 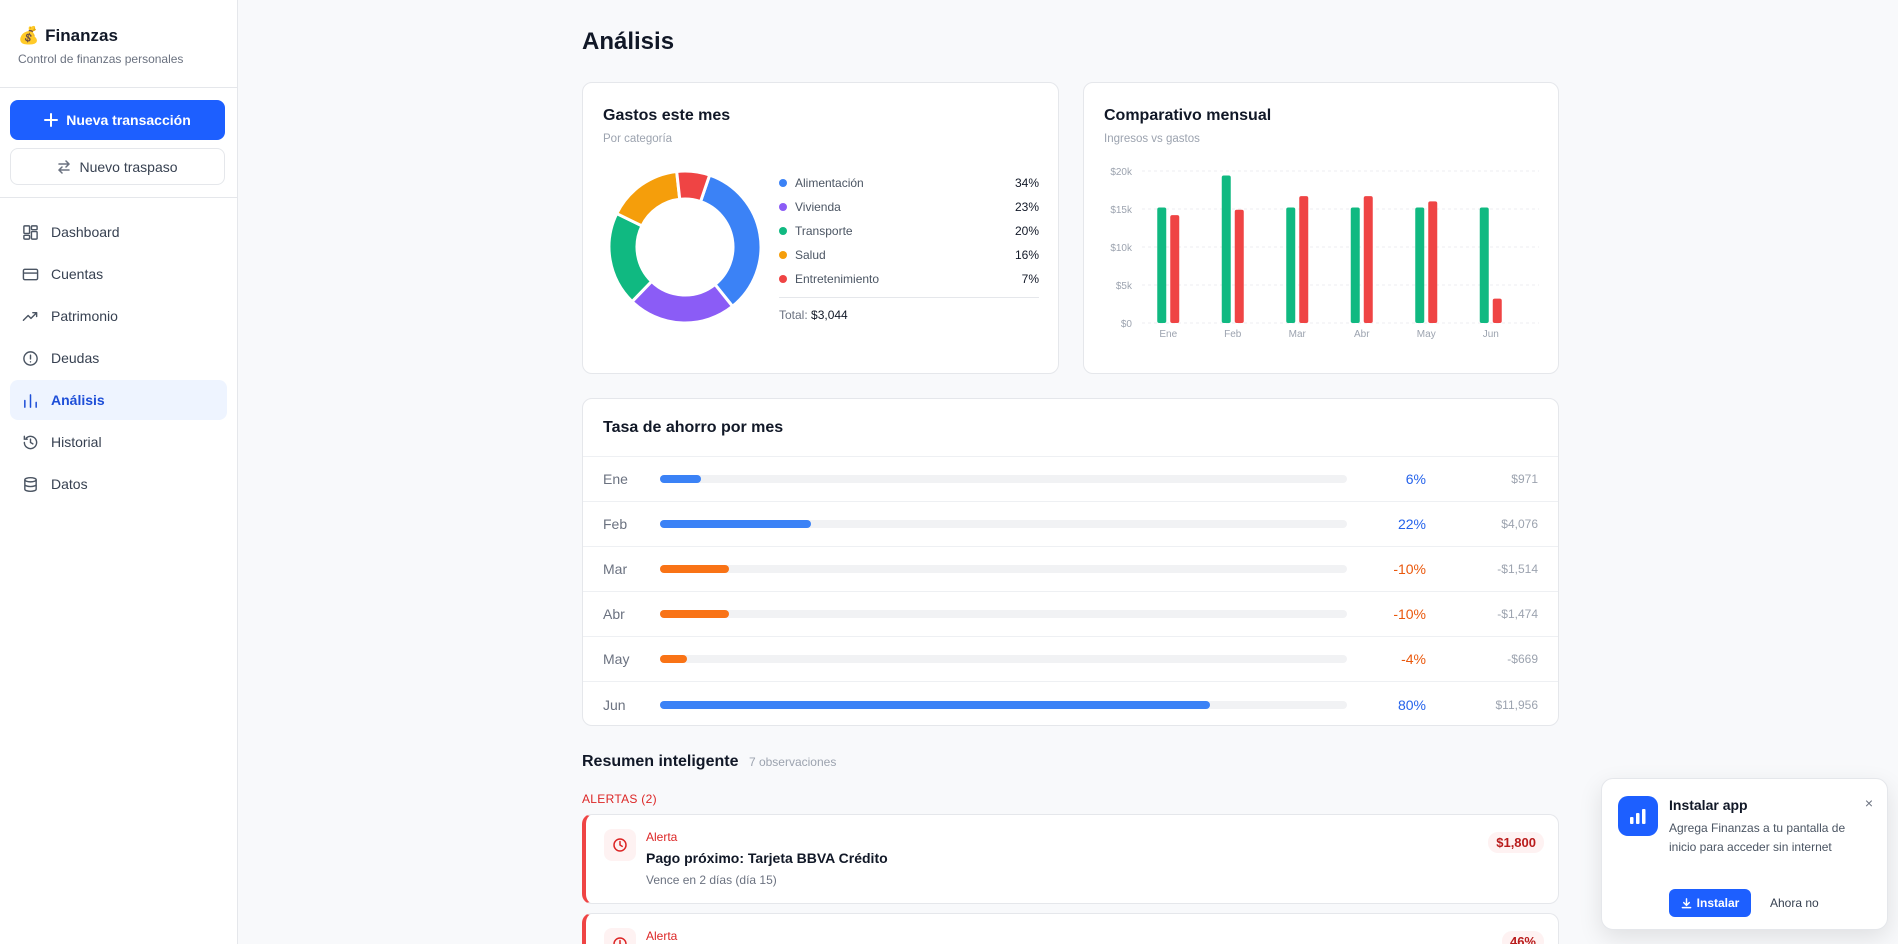 What do you see at coordinates (117, 166) in the screenshot?
I see `new-transfer-button: Nuevo traspaso` at bounding box center [117, 166].